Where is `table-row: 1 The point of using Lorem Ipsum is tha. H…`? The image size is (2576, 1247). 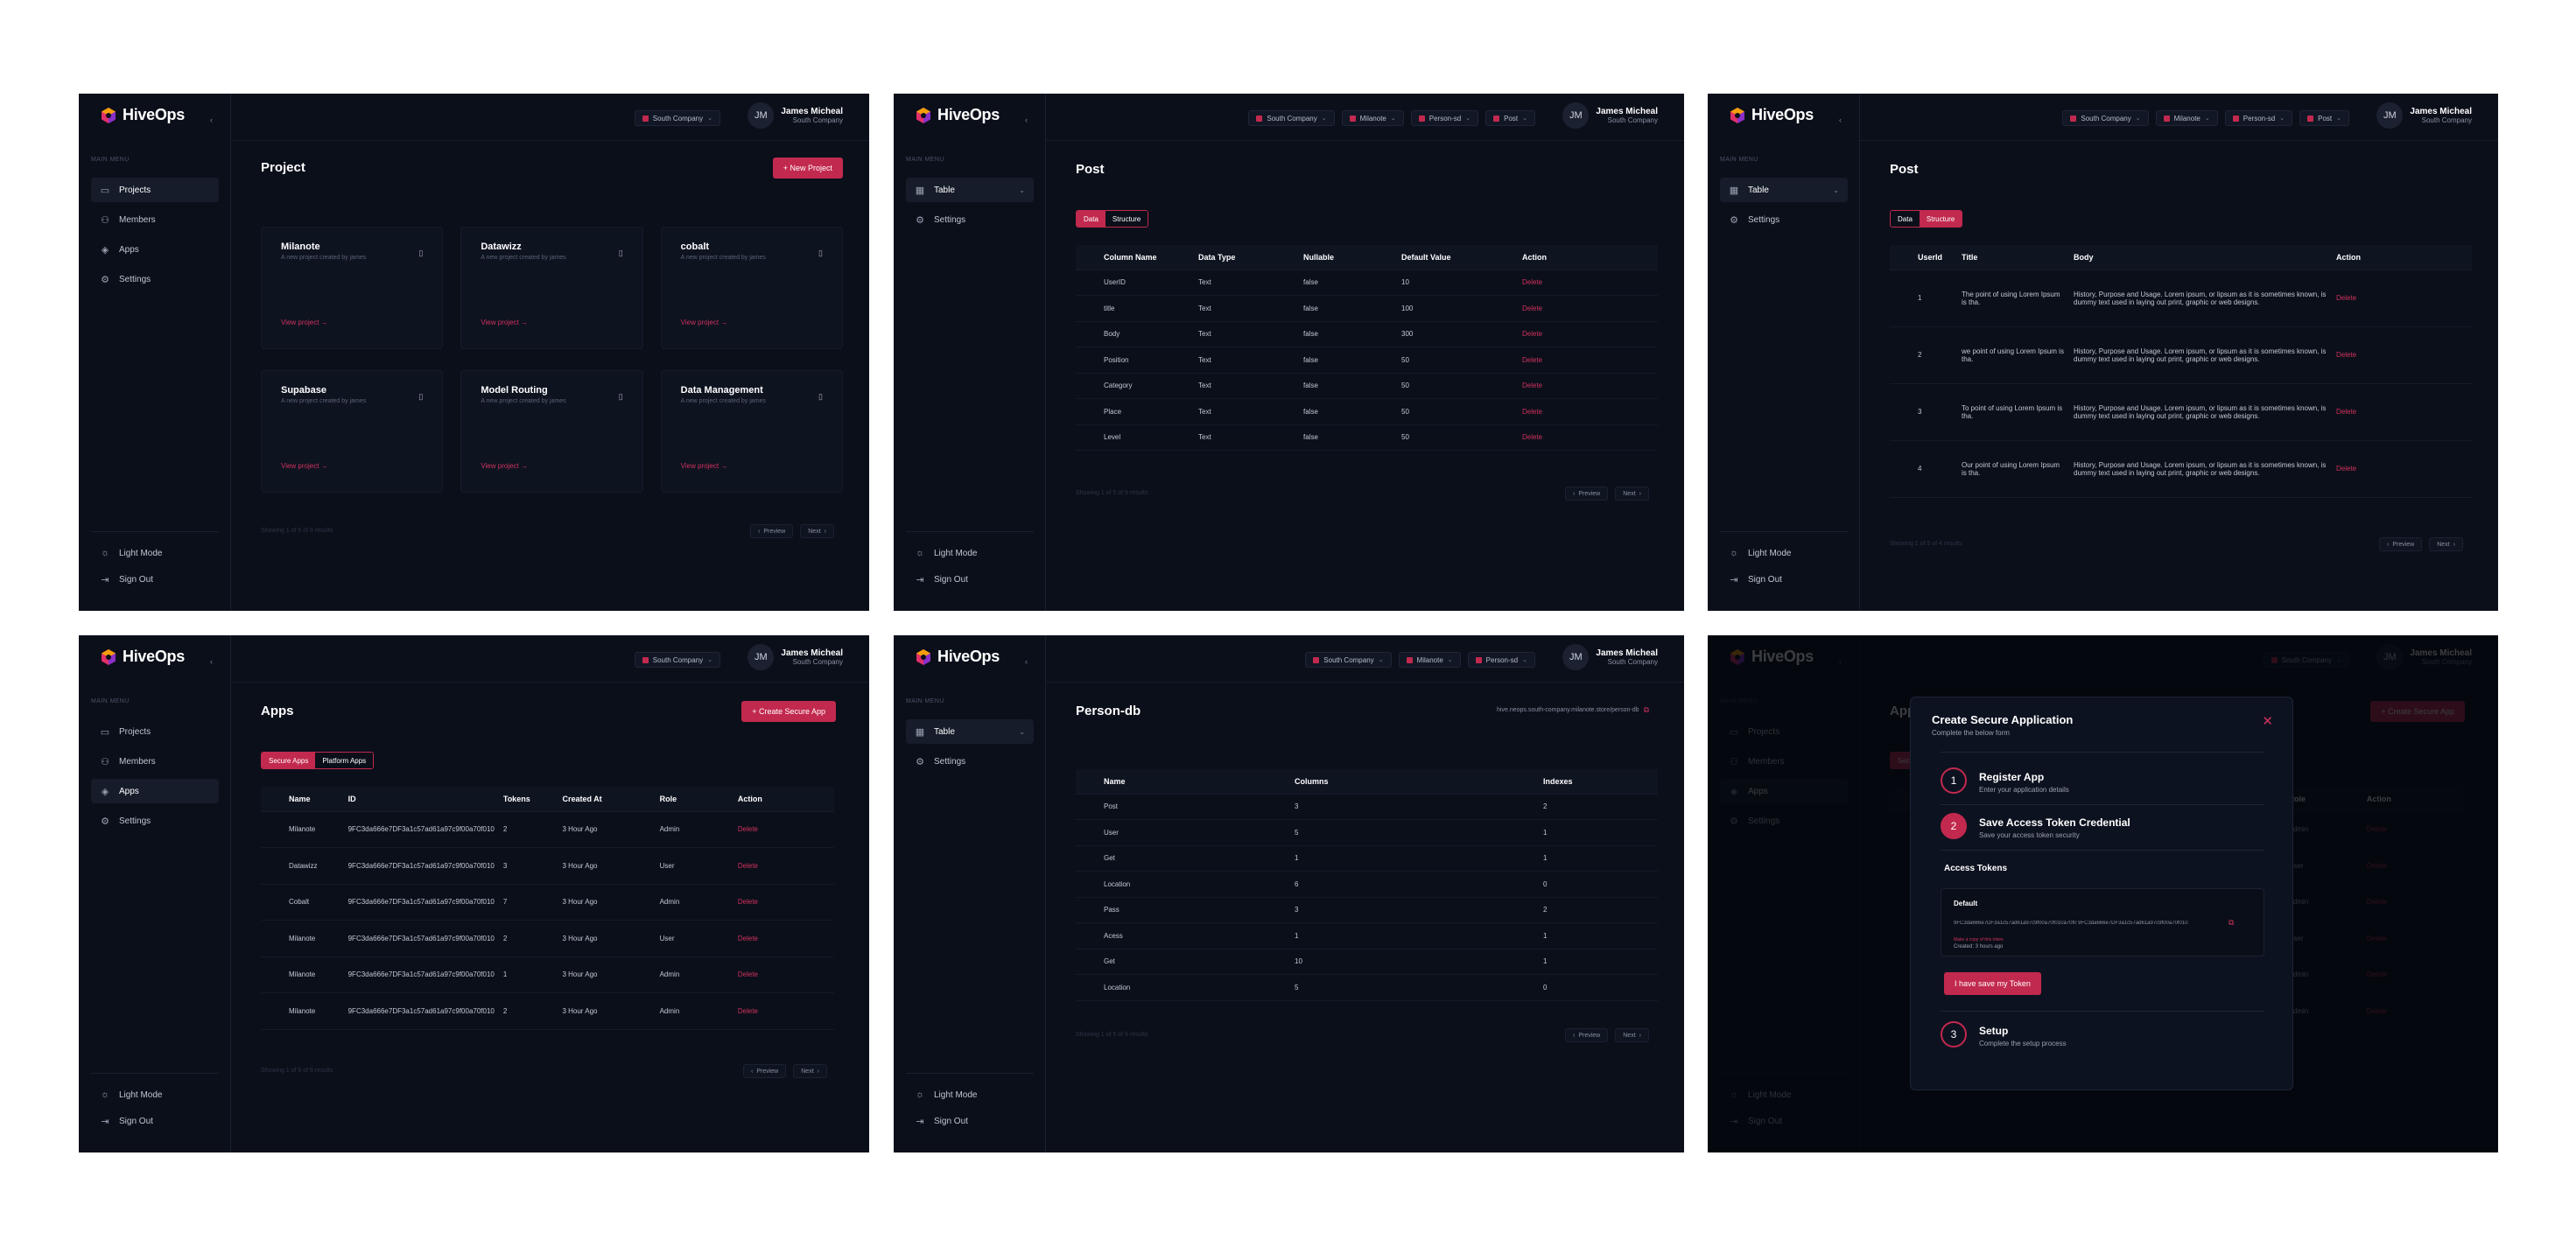 table-row: 1 The point of using Lorem Ipsum is tha. H… is located at coordinates (2181, 298).